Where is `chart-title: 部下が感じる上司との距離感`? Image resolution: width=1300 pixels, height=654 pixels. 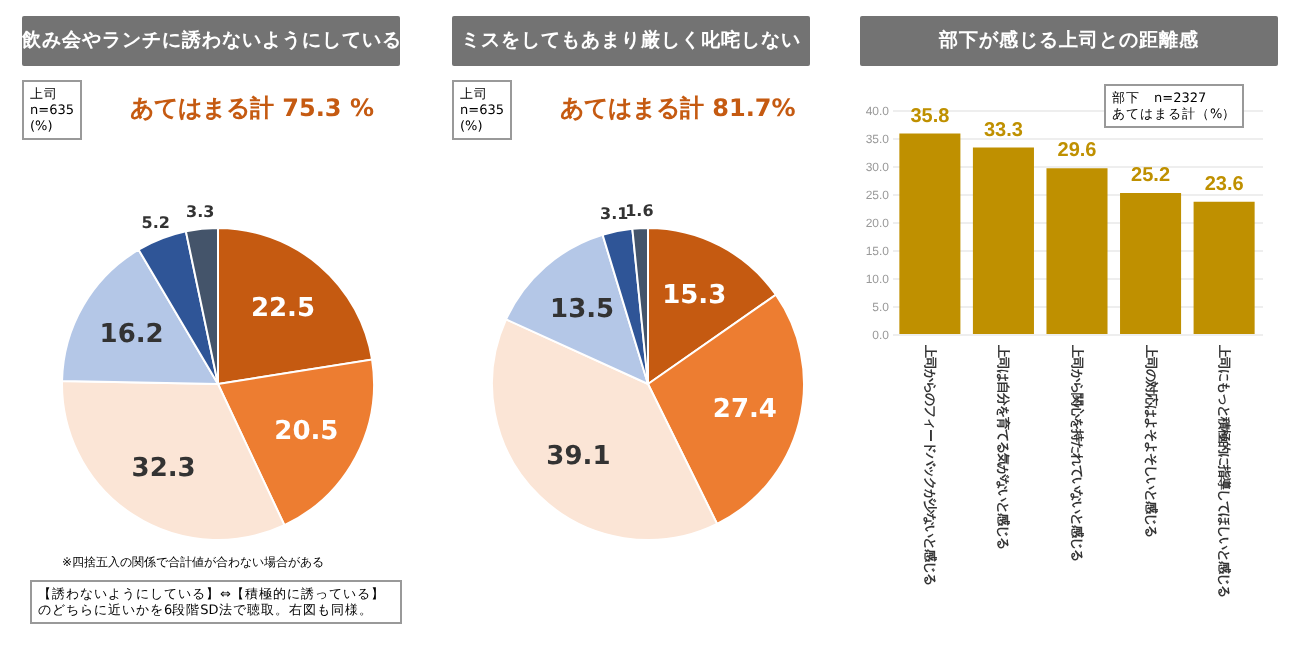 chart-title: 部下が感じる上司との距離感 is located at coordinates (1069, 41).